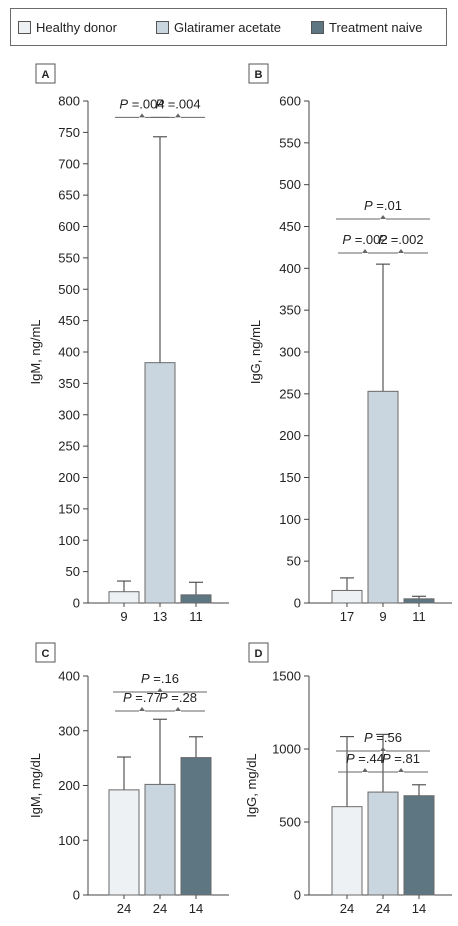 This screenshot has height=926, width=458. I want to click on panel-label: A, so click(46, 75).